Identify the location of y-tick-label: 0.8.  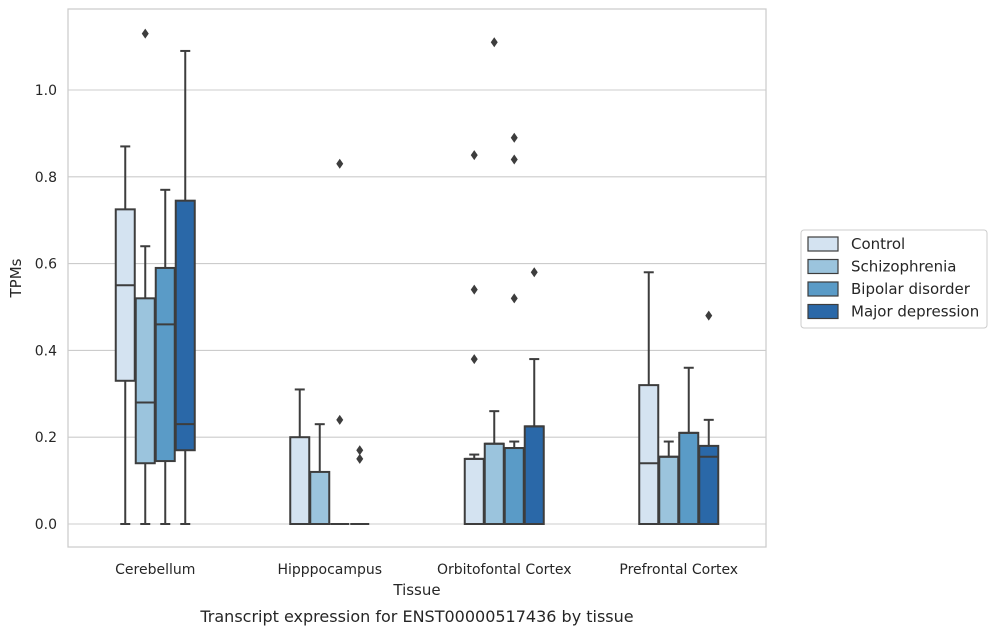
(46, 178).